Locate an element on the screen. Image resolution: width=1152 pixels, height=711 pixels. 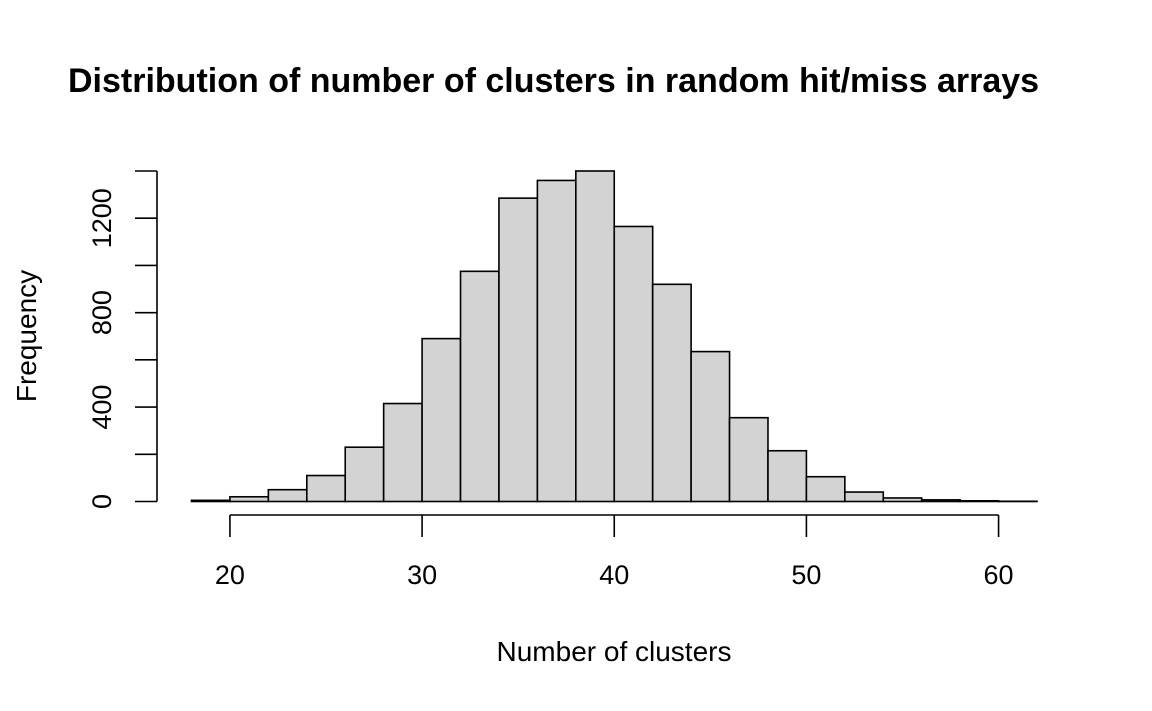
x-axis-label: Number of clusters is located at coordinates (614, 651).